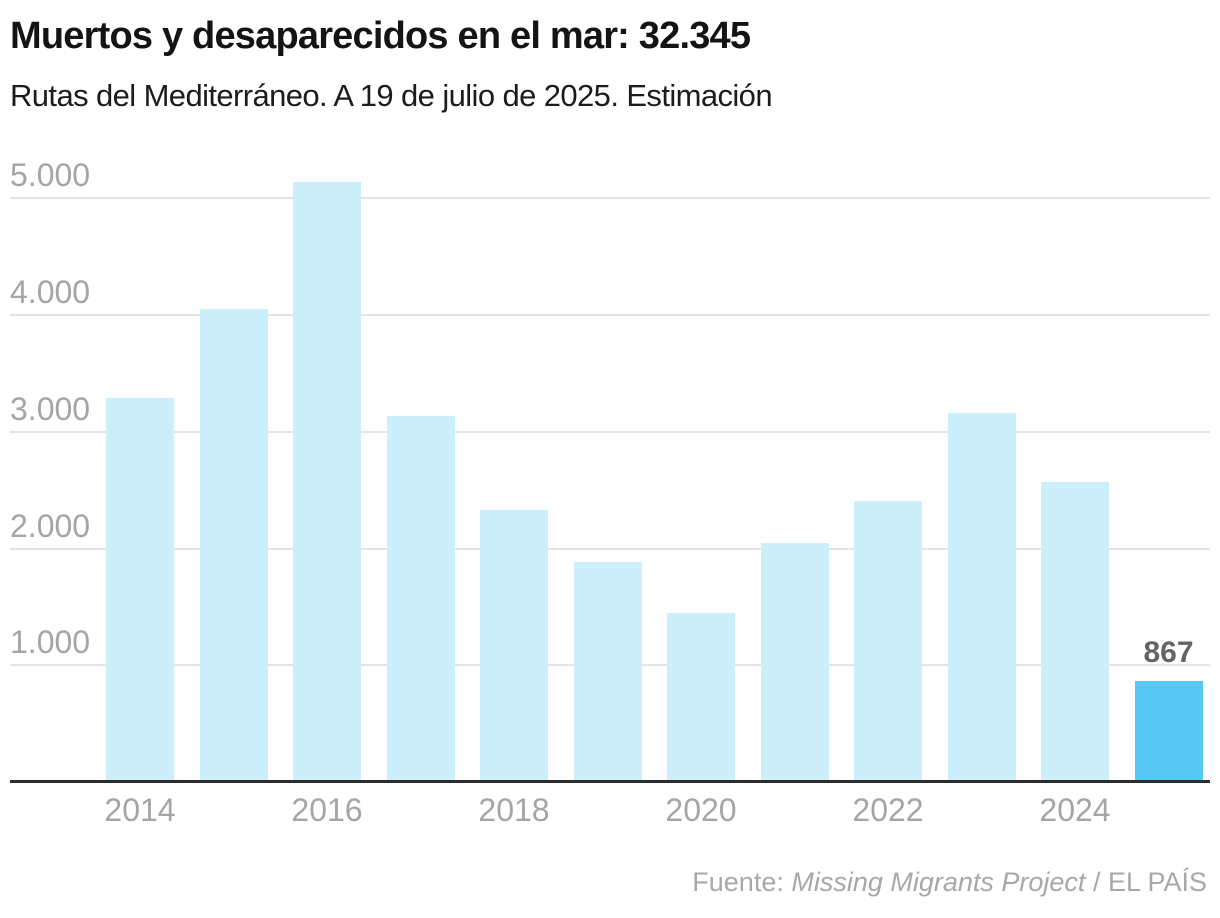 This screenshot has height=918, width=1220. What do you see at coordinates (701, 810) in the screenshot?
I see `x-tick-label-2020: 2020` at bounding box center [701, 810].